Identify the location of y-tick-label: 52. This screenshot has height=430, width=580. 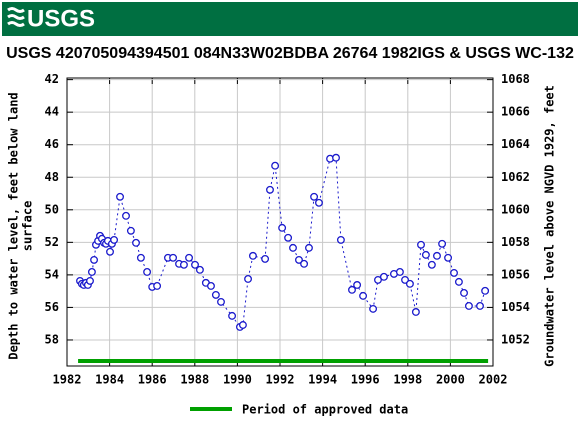
(52, 242).